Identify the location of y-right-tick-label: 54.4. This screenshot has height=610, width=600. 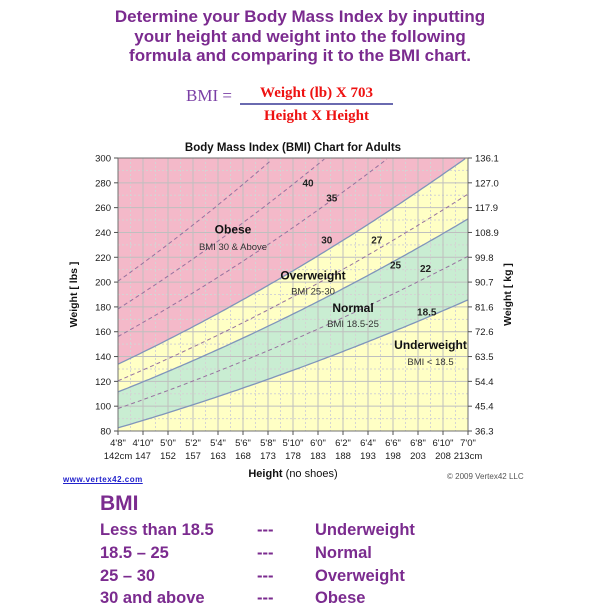
(484, 382).